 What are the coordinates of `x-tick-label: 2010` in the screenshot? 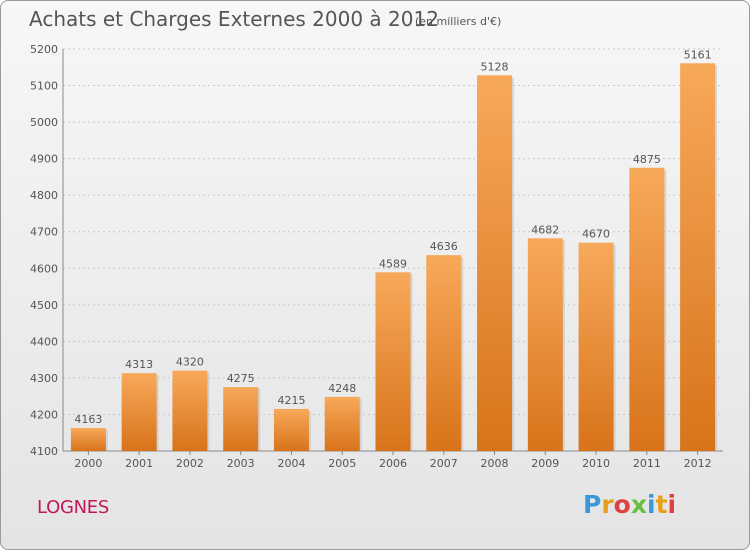 It's located at (596, 463).